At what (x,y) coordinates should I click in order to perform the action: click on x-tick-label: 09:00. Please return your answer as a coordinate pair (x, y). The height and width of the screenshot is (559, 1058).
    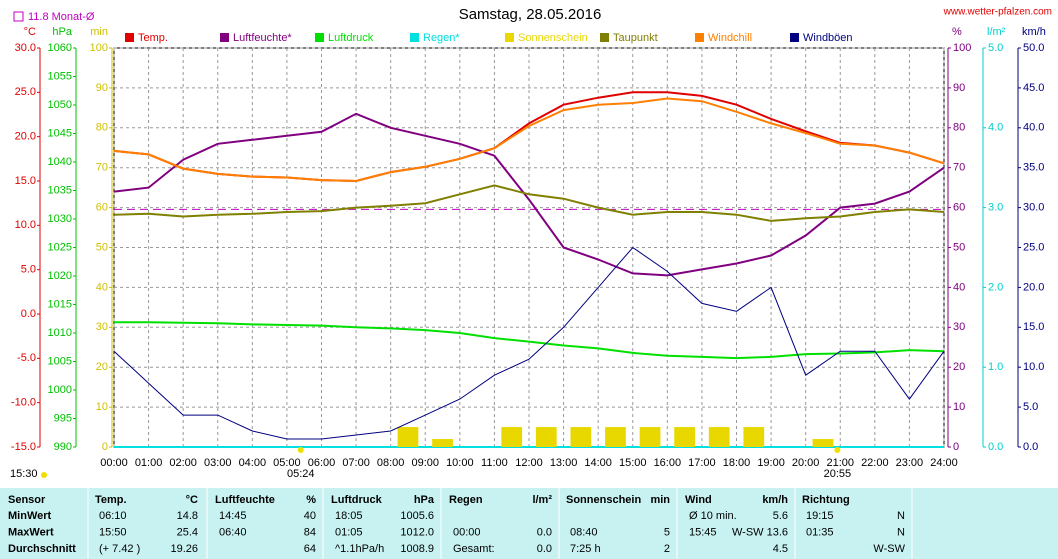
    Looking at the image, I should click on (425, 463).